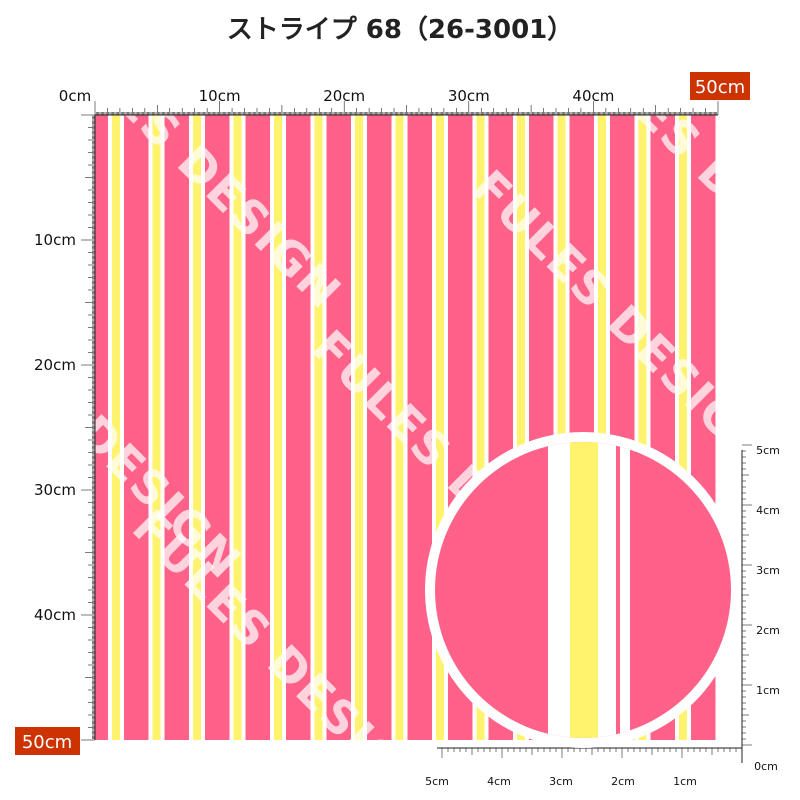  I want to click on left-ruler-label: 30cm, so click(55, 490).